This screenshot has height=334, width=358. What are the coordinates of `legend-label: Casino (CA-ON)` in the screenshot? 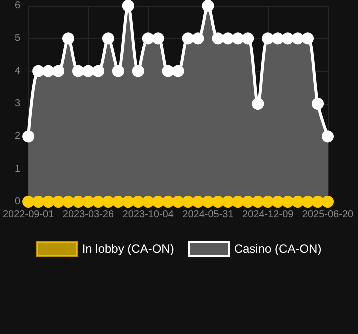 It's located at (278, 249).